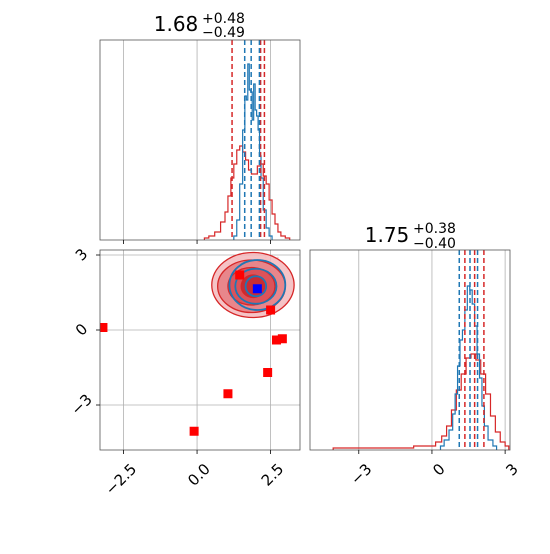  I want to click on hist2-x-tick-label: 0, so click(438, 469).